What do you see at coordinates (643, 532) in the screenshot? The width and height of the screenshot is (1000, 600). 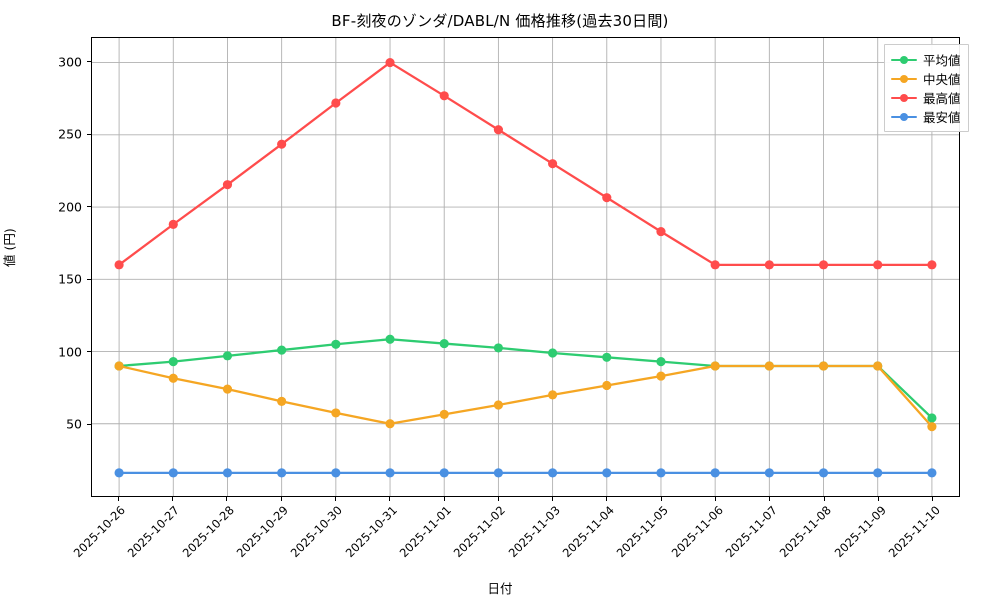 I see `x-tick-label: 2025-11-05` at bounding box center [643, 532].